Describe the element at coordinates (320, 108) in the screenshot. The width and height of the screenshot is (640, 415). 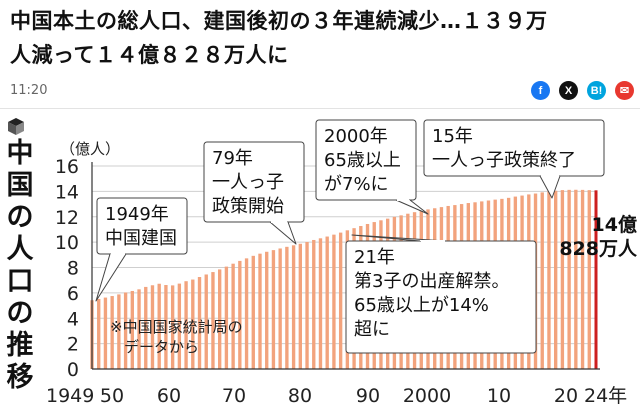
I see `divider` at that location.